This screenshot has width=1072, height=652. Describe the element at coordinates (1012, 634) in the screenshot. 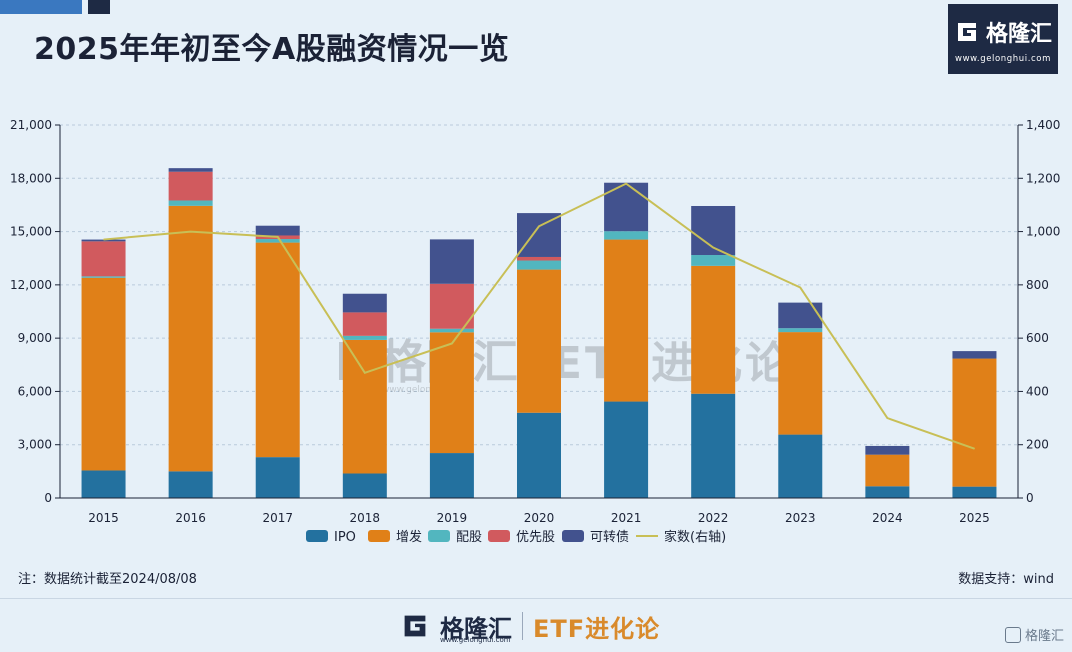

I see `corner-logo-icon` at that location.